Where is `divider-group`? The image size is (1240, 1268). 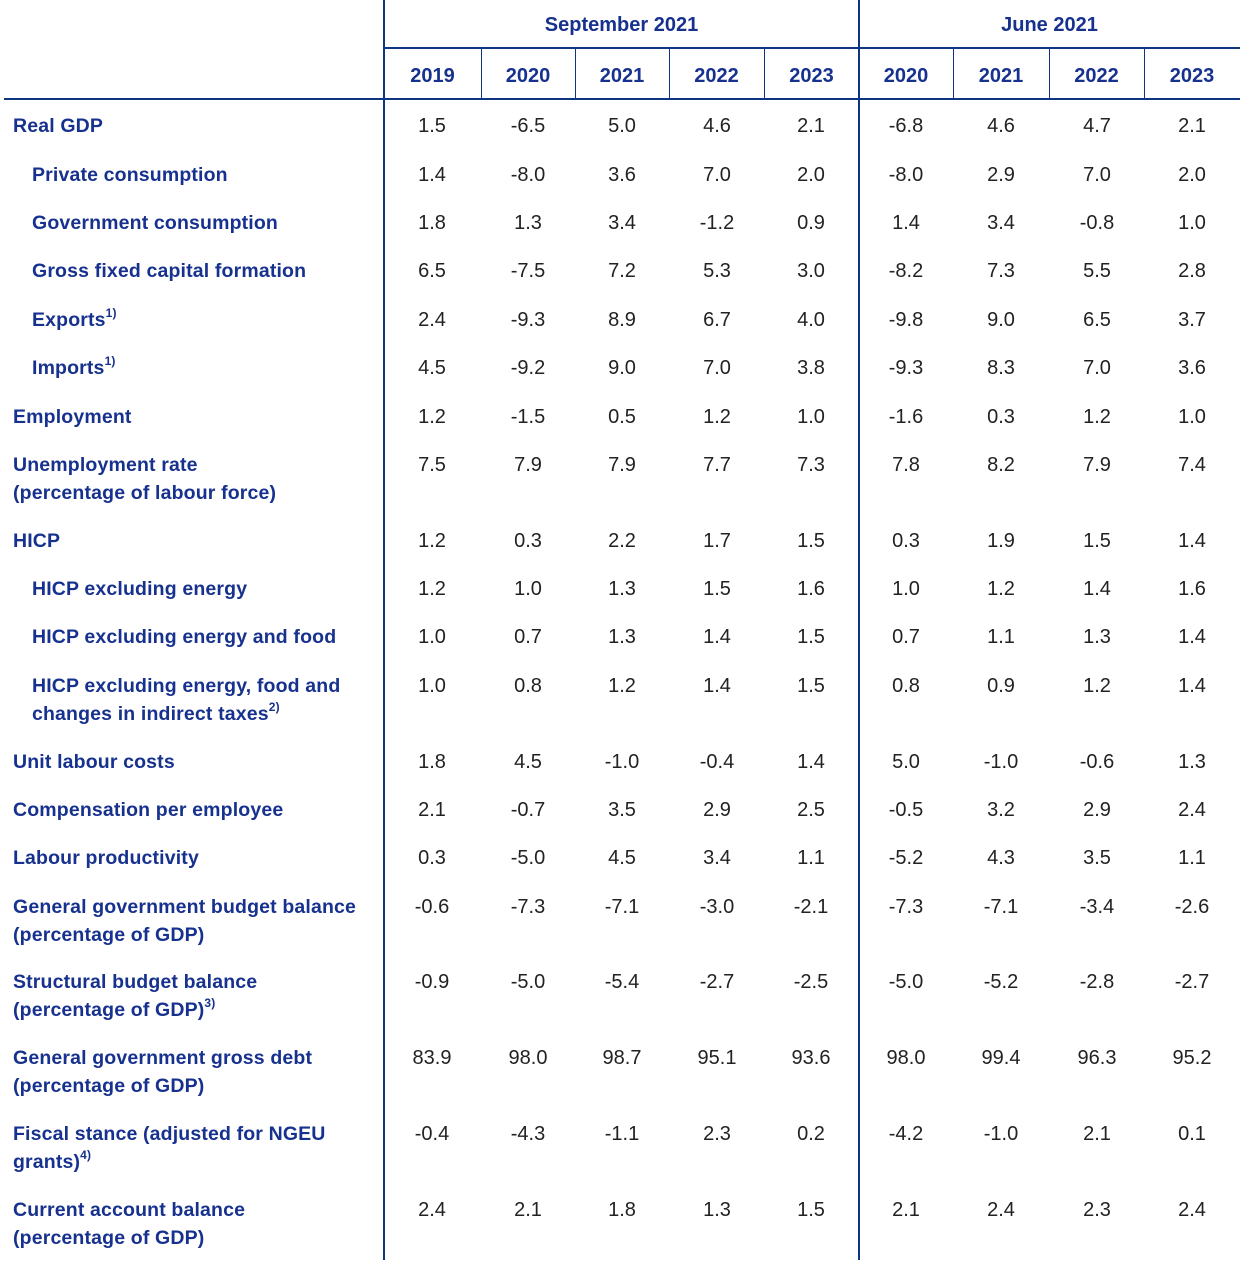
divider-group is located at coordinates (859, 630).